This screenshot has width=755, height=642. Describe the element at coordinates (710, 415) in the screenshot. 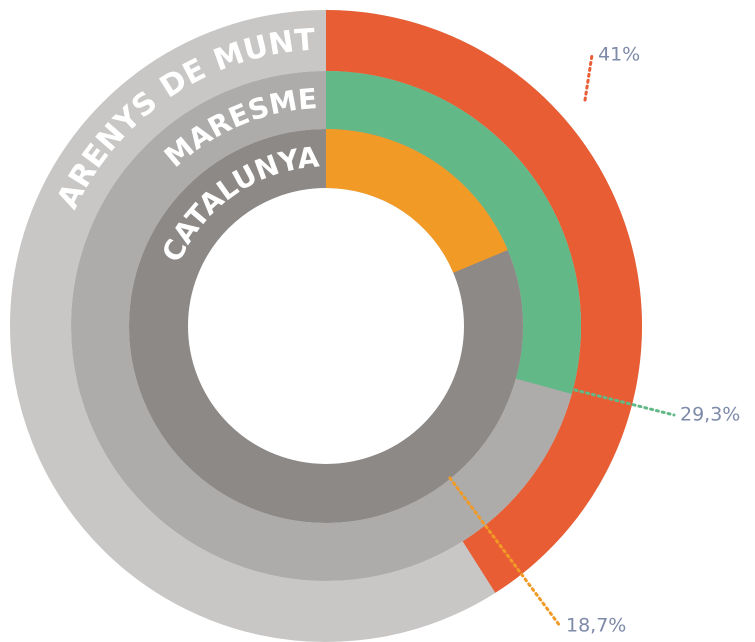

I see `value-label: 29,3%` at that location.